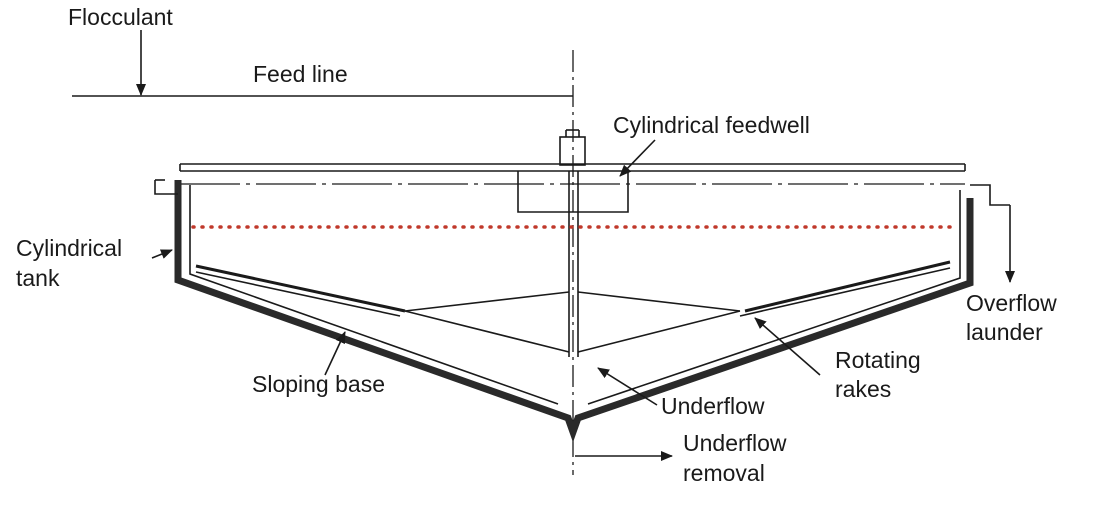 The width and height of the screenshot is (1097, 524). I want to click on cylindrical-tank-leader, so click(162, 254).